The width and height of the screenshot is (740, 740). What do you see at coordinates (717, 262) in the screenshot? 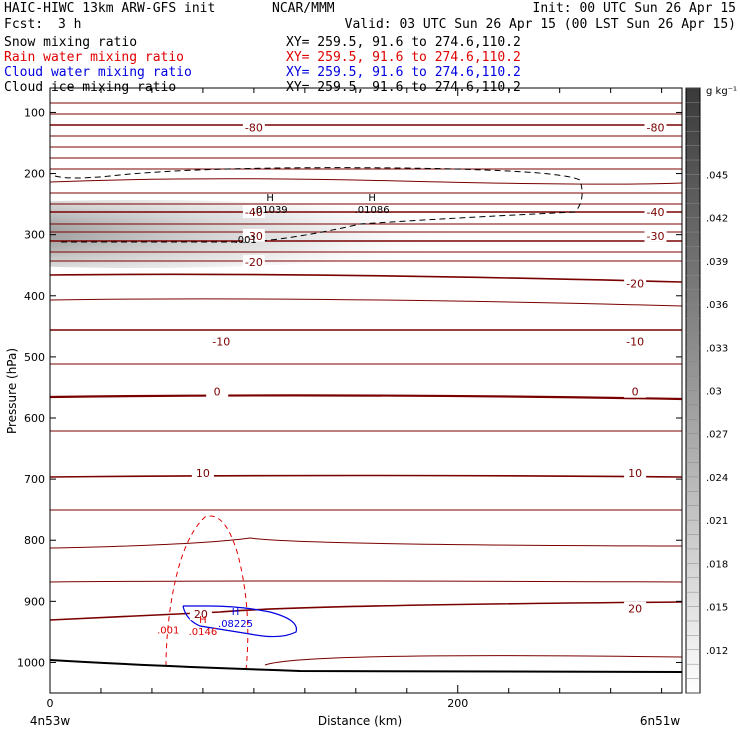
I see `colorbar-tick-label: .039` at bounding box center [717, 262].